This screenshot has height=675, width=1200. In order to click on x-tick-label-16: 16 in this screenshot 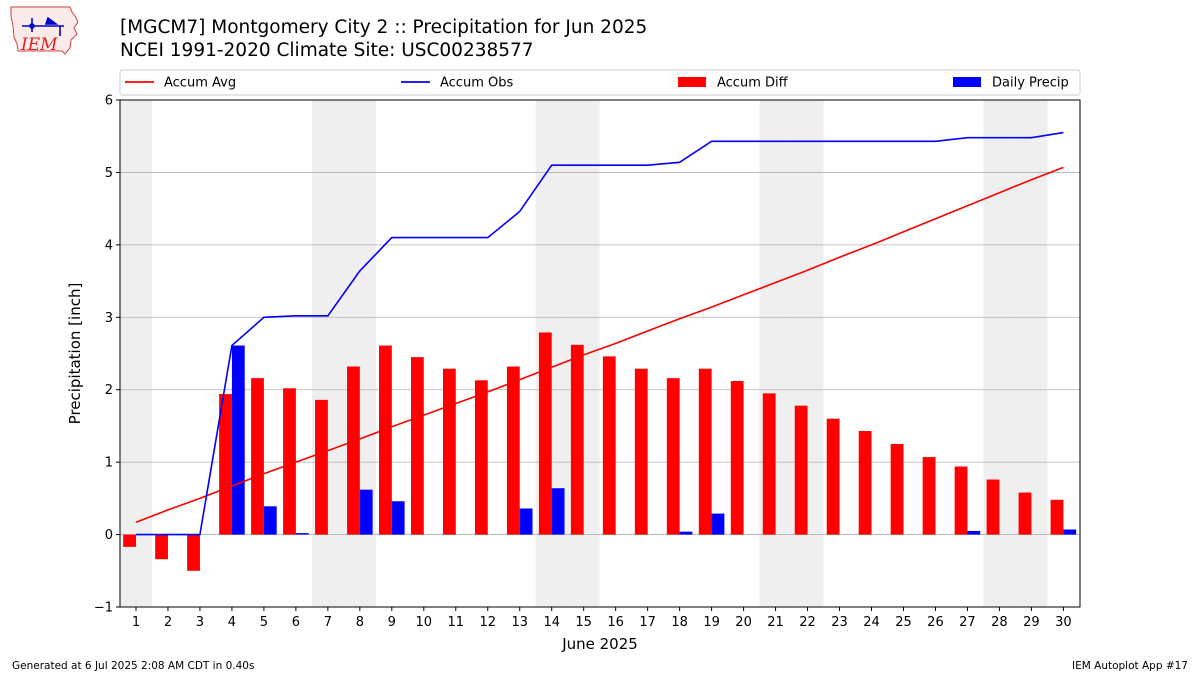, I will do `click(615, 622)`.